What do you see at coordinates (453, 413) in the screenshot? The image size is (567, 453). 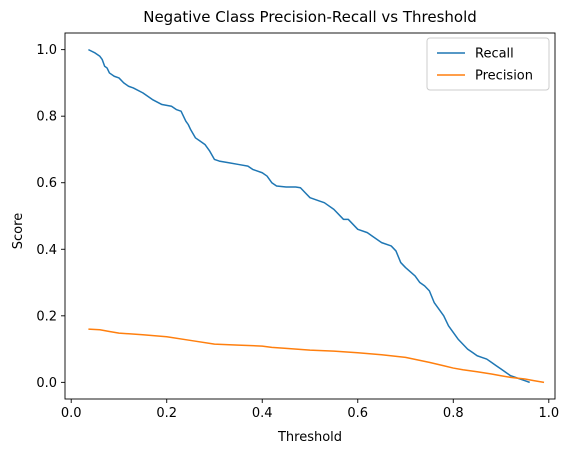 I see `x-tick-label: 0.8` at bounding box center [453, 413].